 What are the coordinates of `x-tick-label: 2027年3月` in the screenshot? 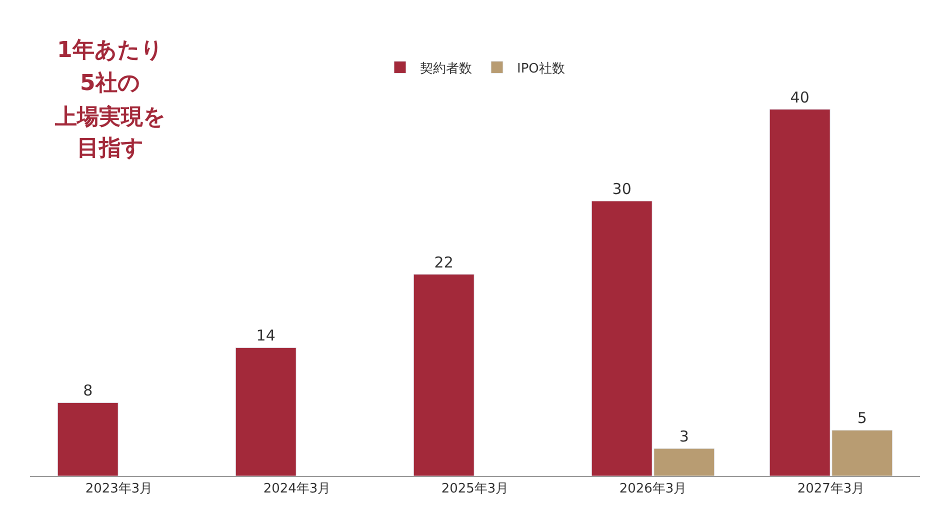 It's located at (831, 489).